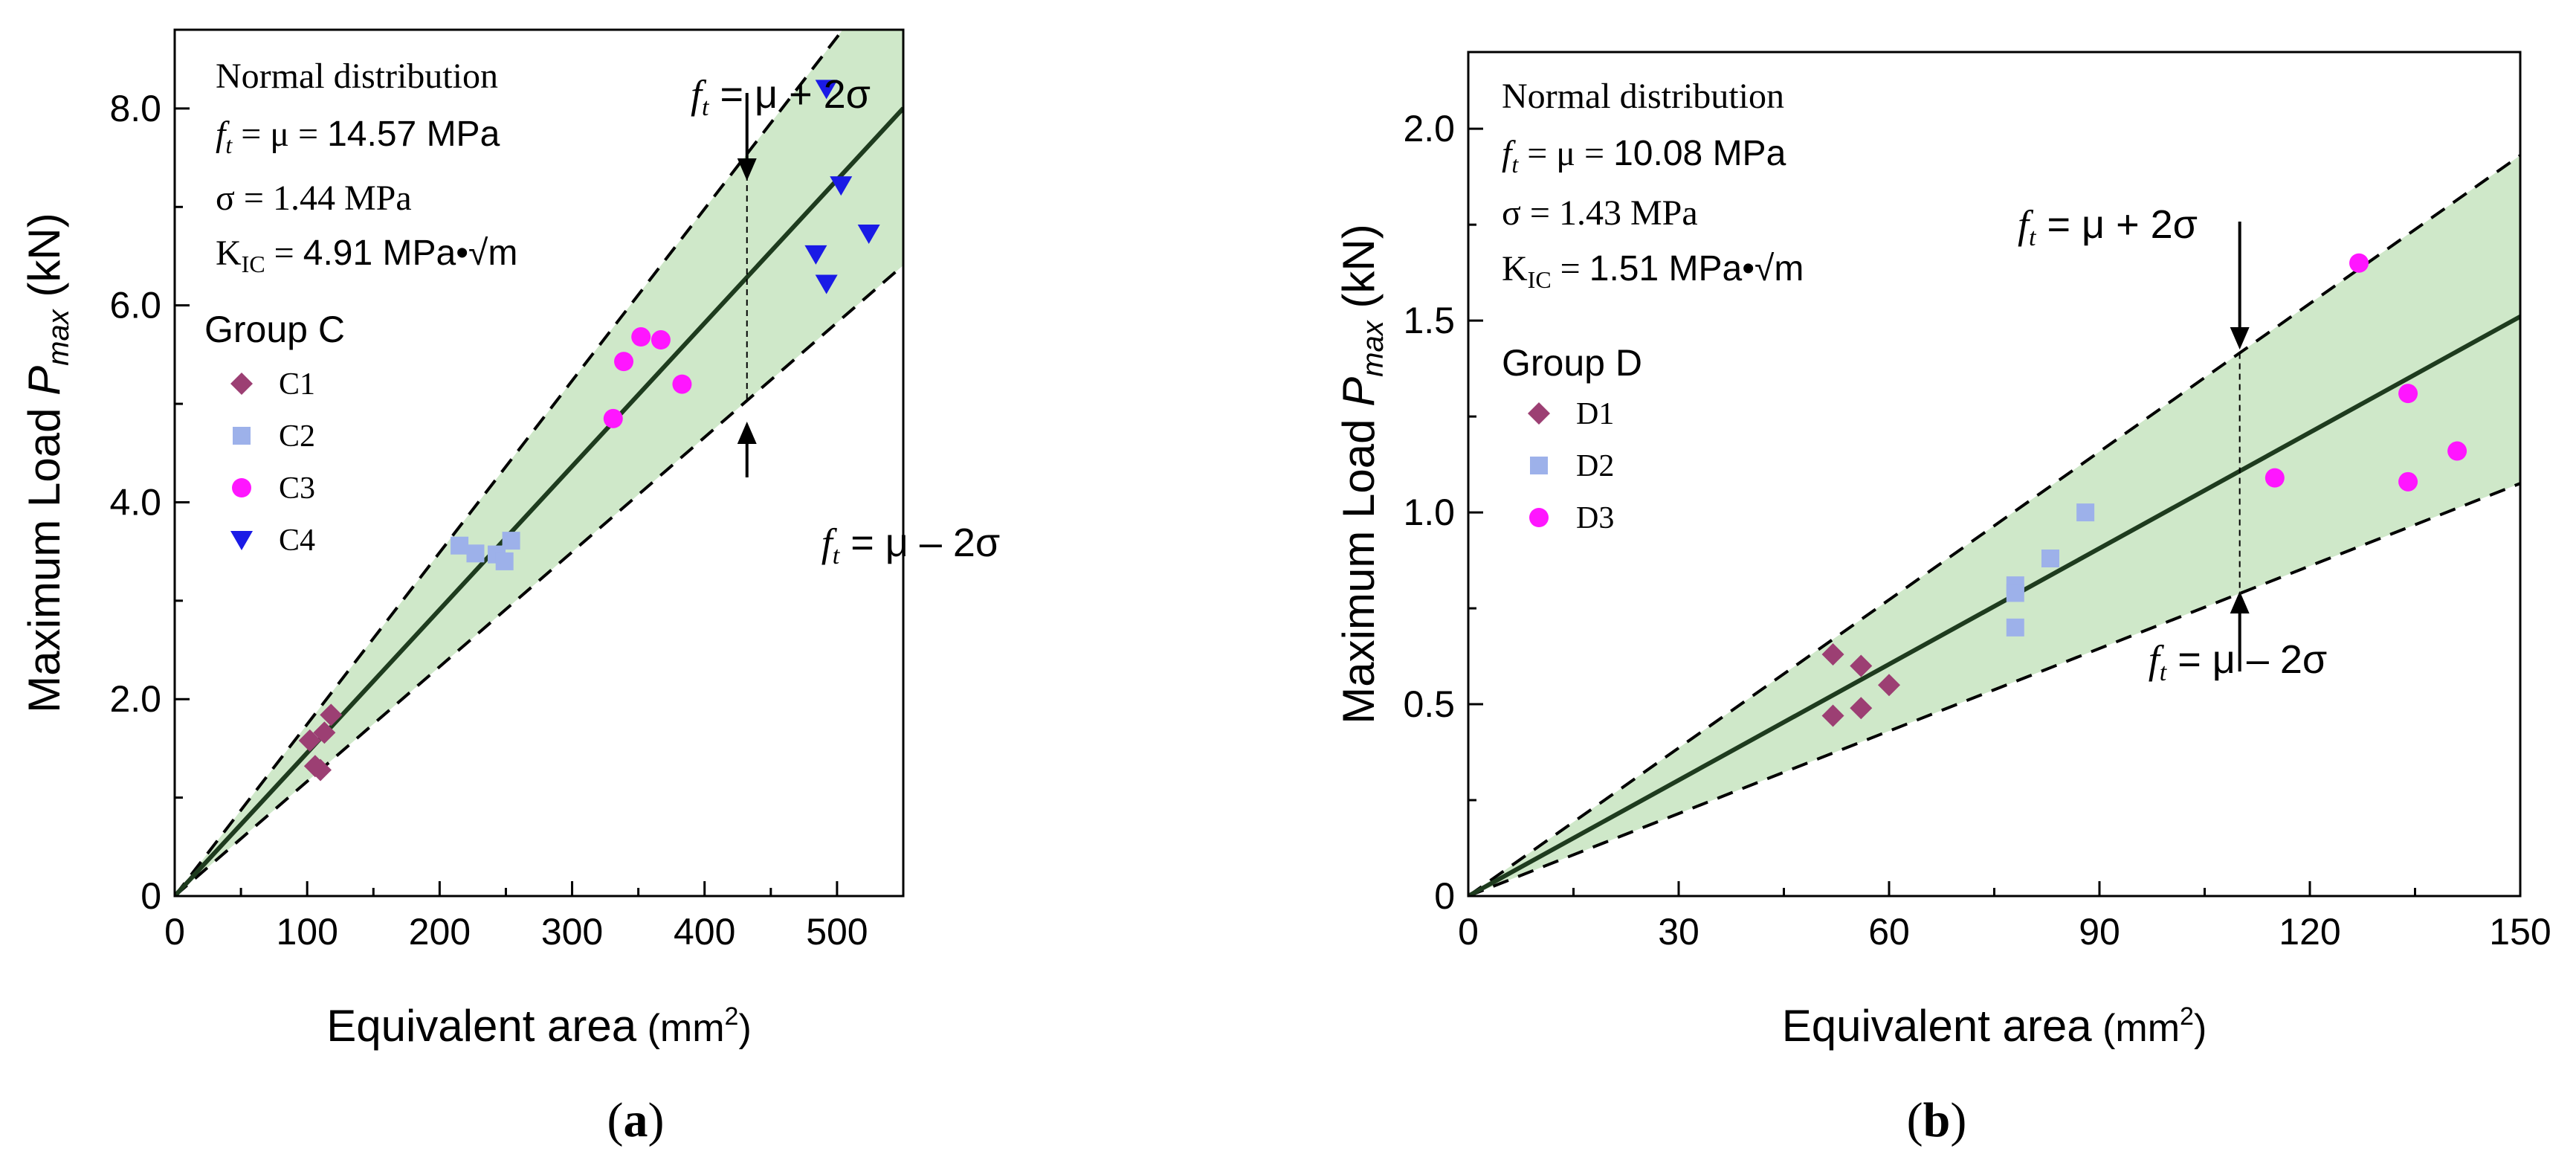 The image size is (2576, 1163). What do you see at coordinates (1628, 213) in the screenshot?
I see `note-sigma-value: 1.43 MPa` at bounding box center [1628, 213].